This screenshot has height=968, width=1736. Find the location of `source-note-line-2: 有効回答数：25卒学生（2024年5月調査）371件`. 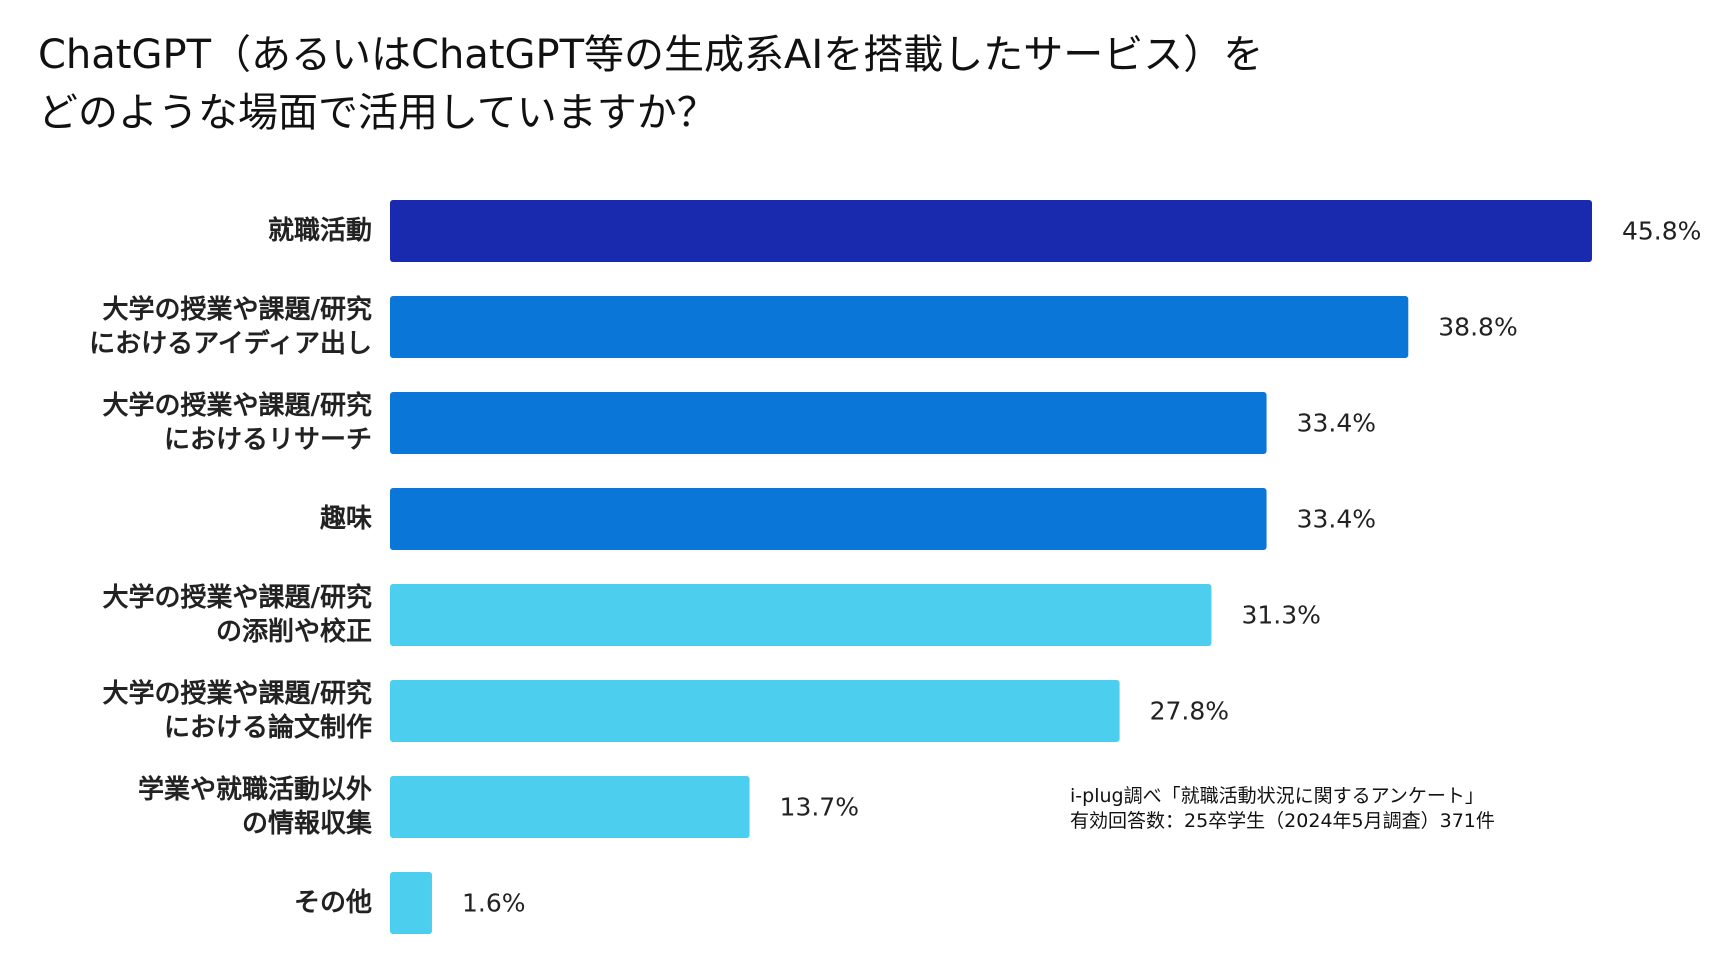

source-note-line-2: 有効回答数：25卒学生（2024年5月調査）371件 is located at coordinates (1282, 821).